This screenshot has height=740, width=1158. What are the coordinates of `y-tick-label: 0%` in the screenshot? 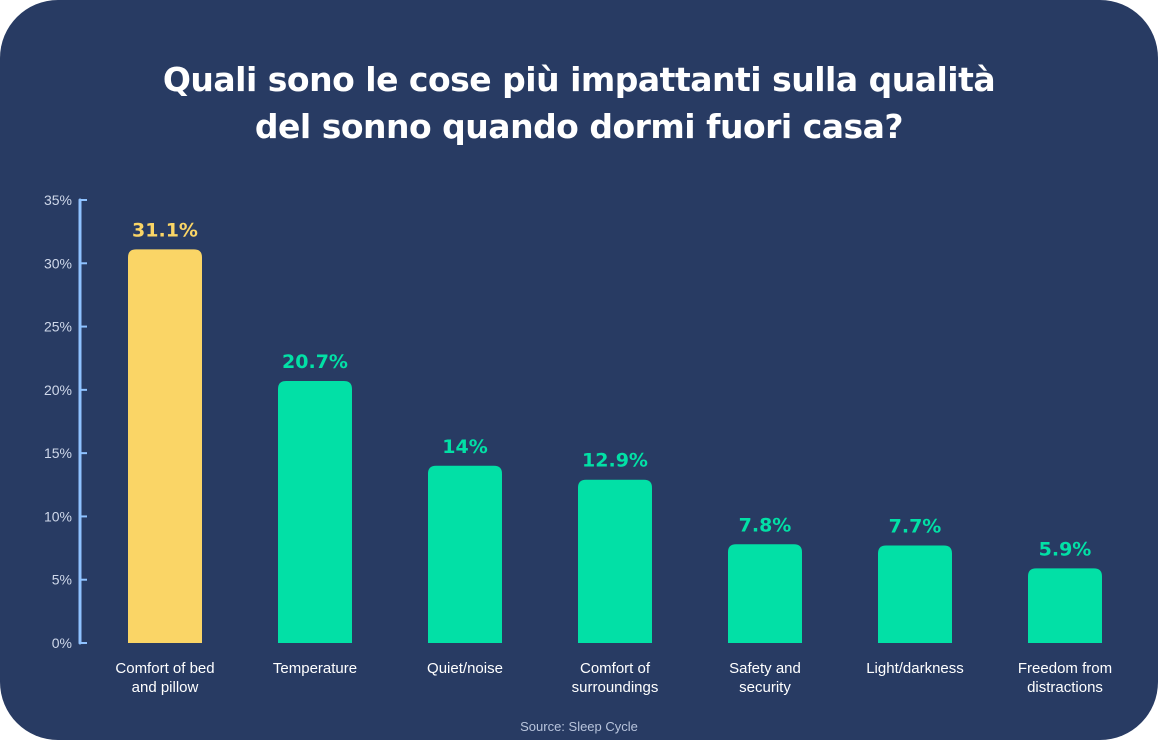 It's located at (62, 643).